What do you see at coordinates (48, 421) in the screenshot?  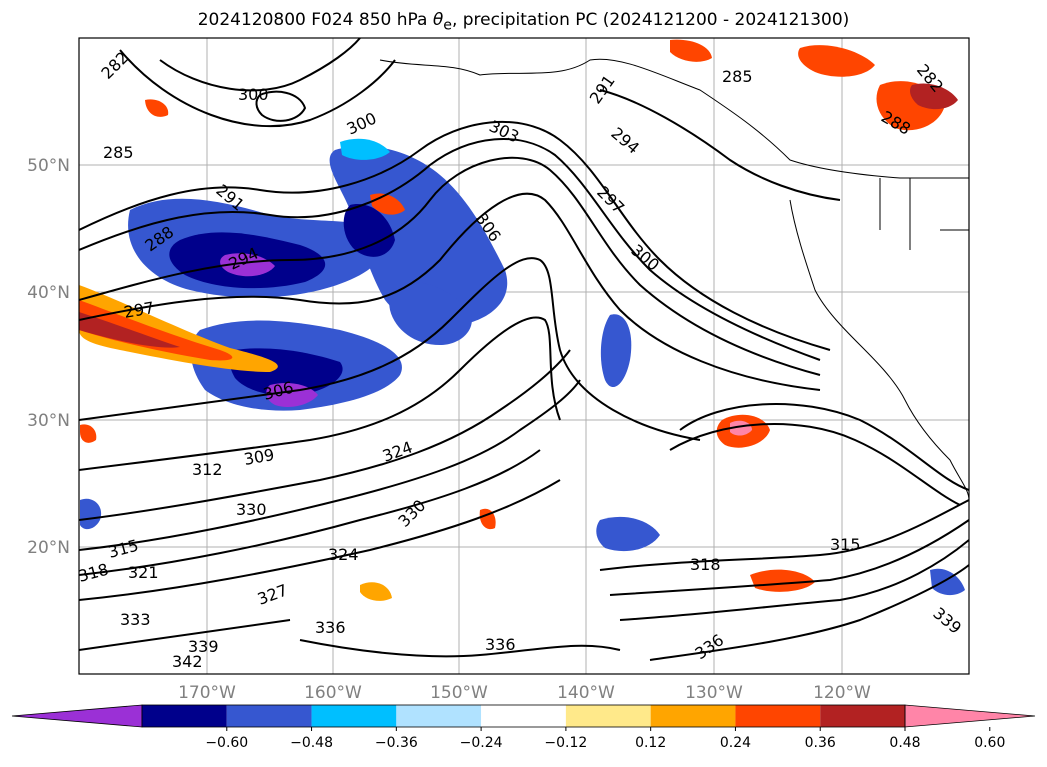 I see `lat-label: 30°N` at bounding box center [48, 421].